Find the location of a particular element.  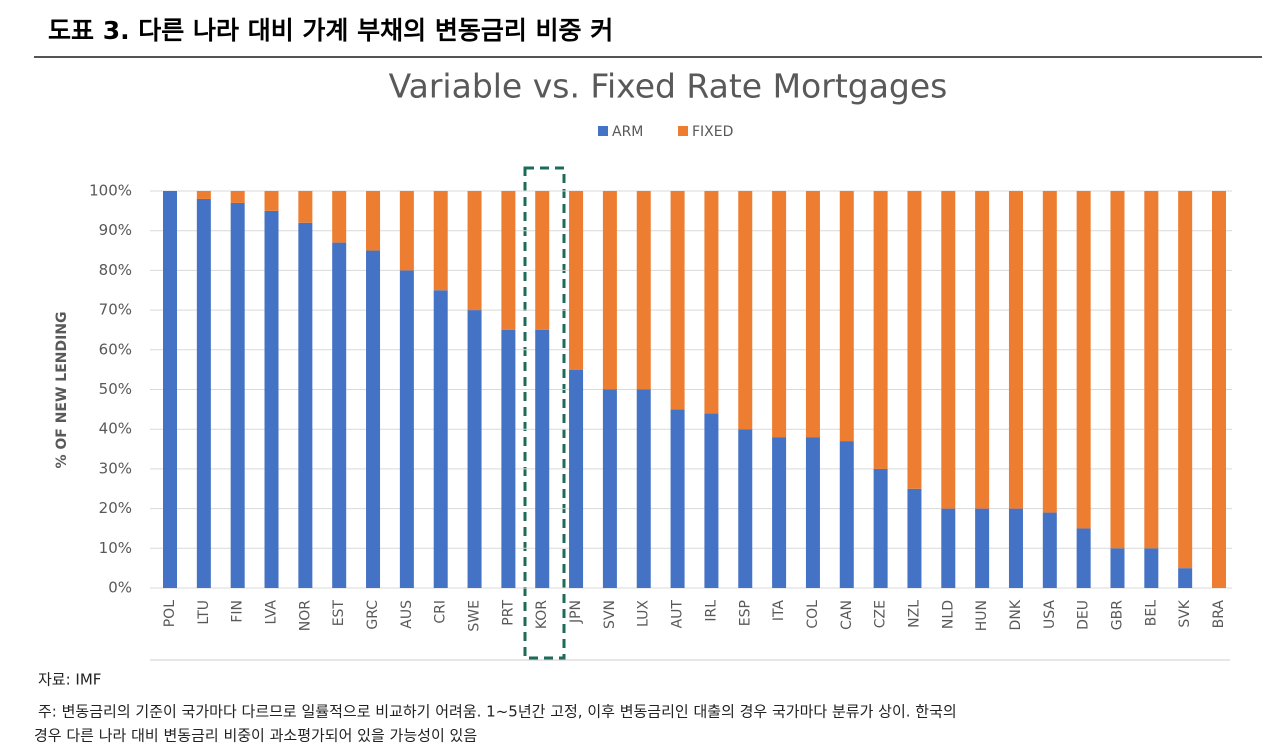

x-tick-label: JPN is located at coordinates (576, 612).